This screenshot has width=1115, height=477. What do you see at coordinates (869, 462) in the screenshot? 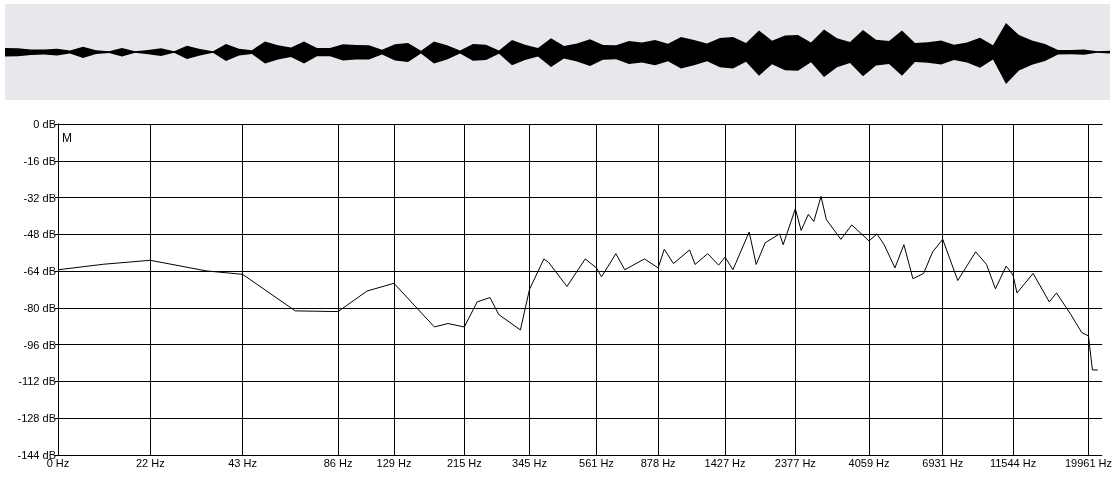
I see `x-tick-label: 4059 Hz` at bounding box center [869, 462].